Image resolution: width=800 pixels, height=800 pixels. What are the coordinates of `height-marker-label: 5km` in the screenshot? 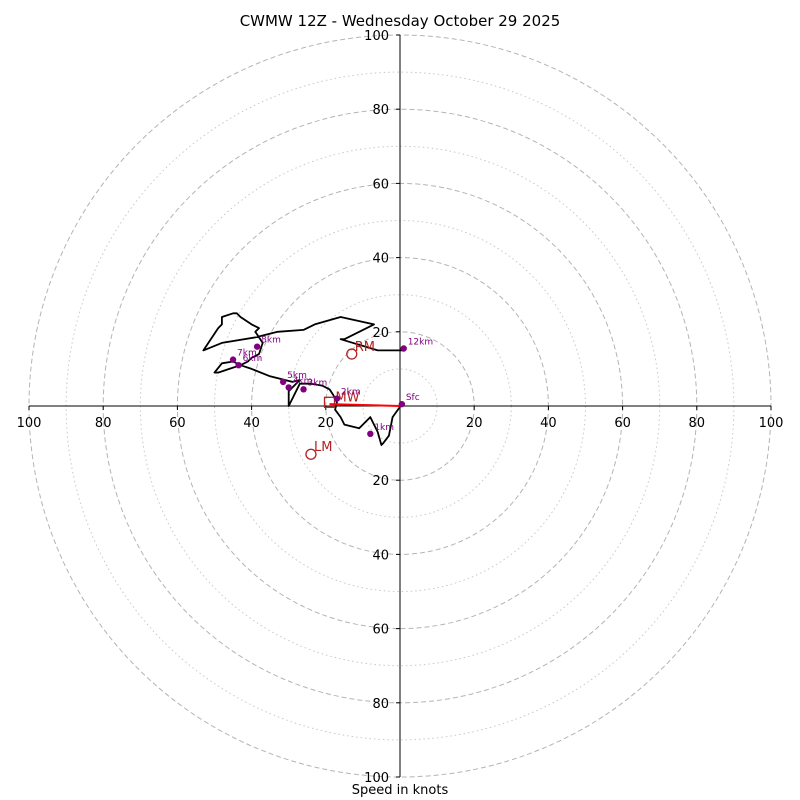 It's located at (297, 376).